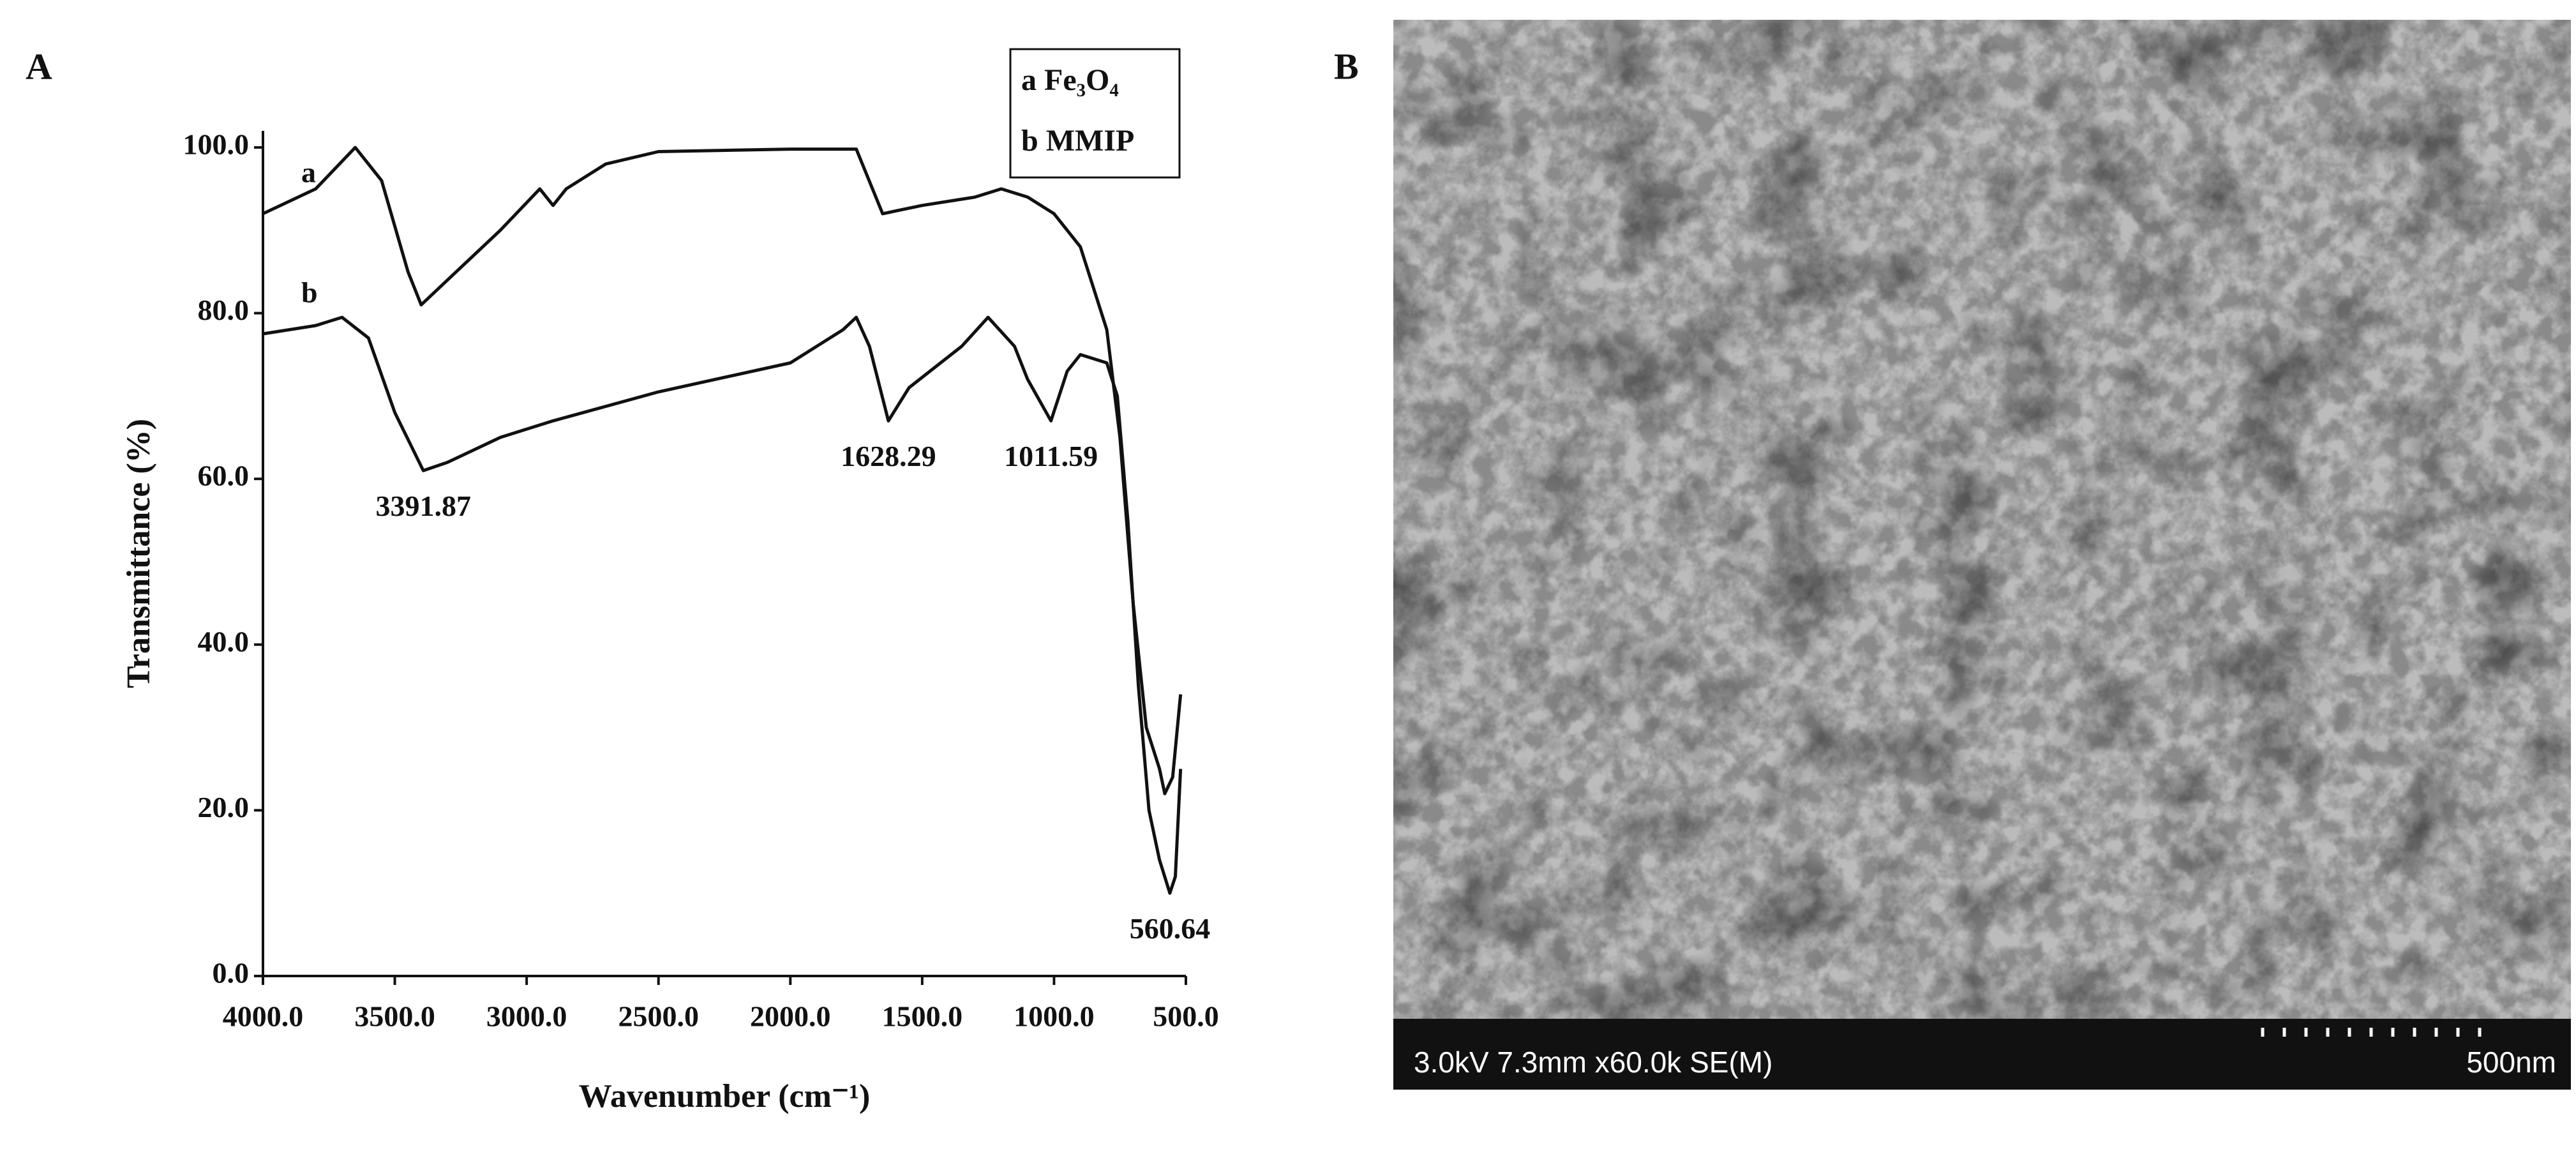  Describe the element at coordinates (1593, 1062) in the screenshot. I see `sem-info: 3.0kV 7.3mm x60.0k SE(M)` at that location.